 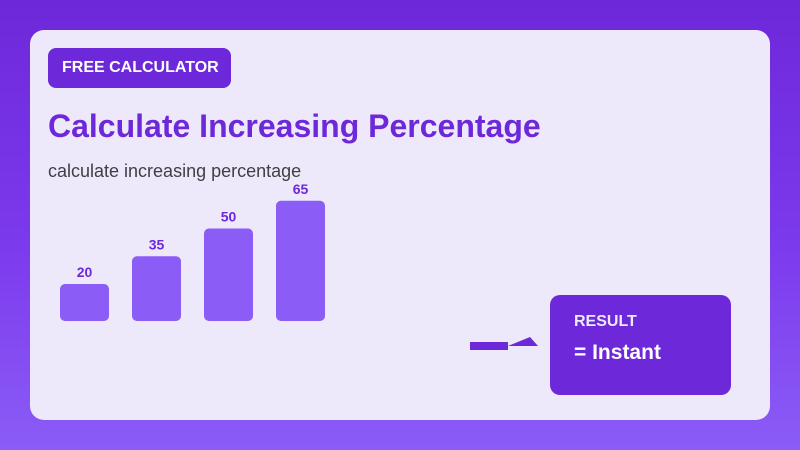 I want to click on result-value: = Instant, so click(x=617, y=352).